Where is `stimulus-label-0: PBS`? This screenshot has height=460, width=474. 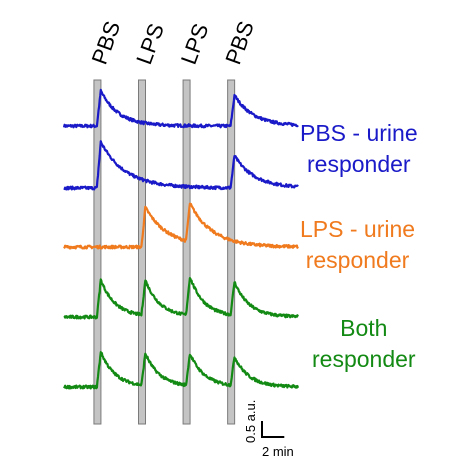 stimulus-label-0: PBS is located at coordinates (106, 43).